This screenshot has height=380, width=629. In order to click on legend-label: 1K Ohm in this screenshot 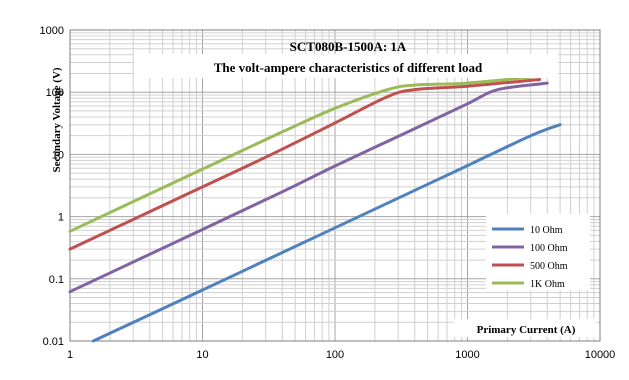, I will do `click(547, 284)`.